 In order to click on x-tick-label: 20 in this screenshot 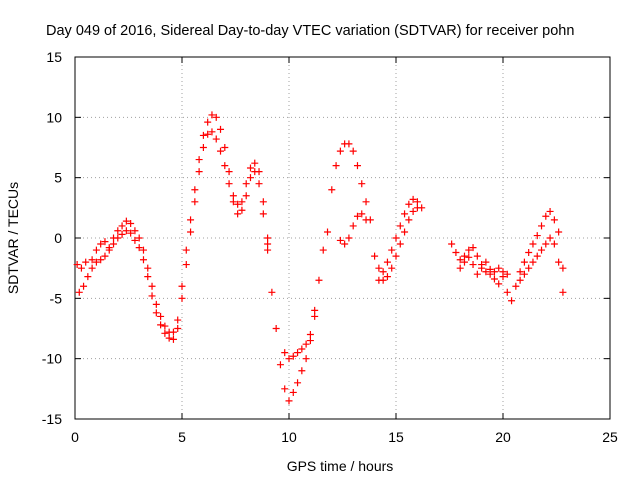, I will do `click(503, 437)`.